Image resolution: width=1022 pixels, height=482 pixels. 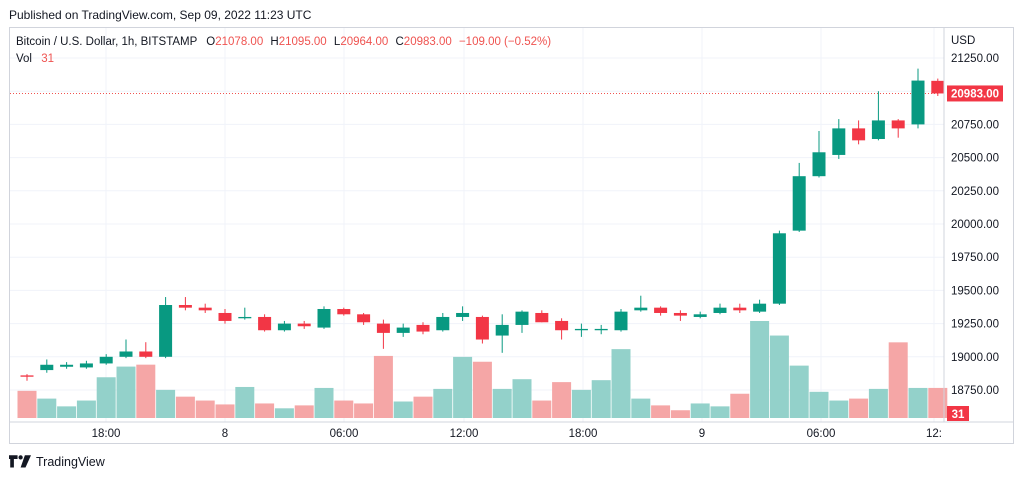 What do you see at coordinates (239, 42) in the screenshot?
I see `open-value: 21078.00` at bounding box center [239, 42].